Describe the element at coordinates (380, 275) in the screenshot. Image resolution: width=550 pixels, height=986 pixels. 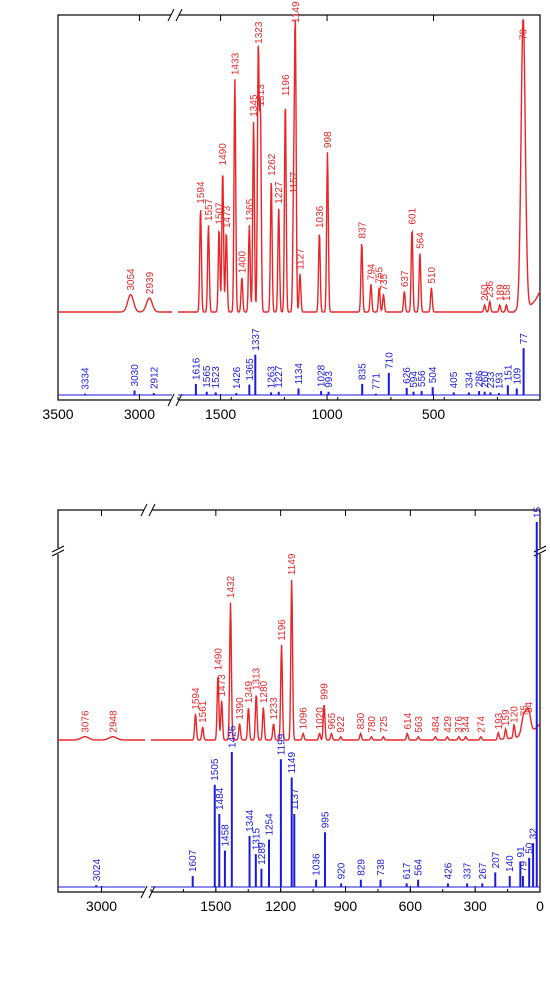
I see `peak-label: 755` at that location.